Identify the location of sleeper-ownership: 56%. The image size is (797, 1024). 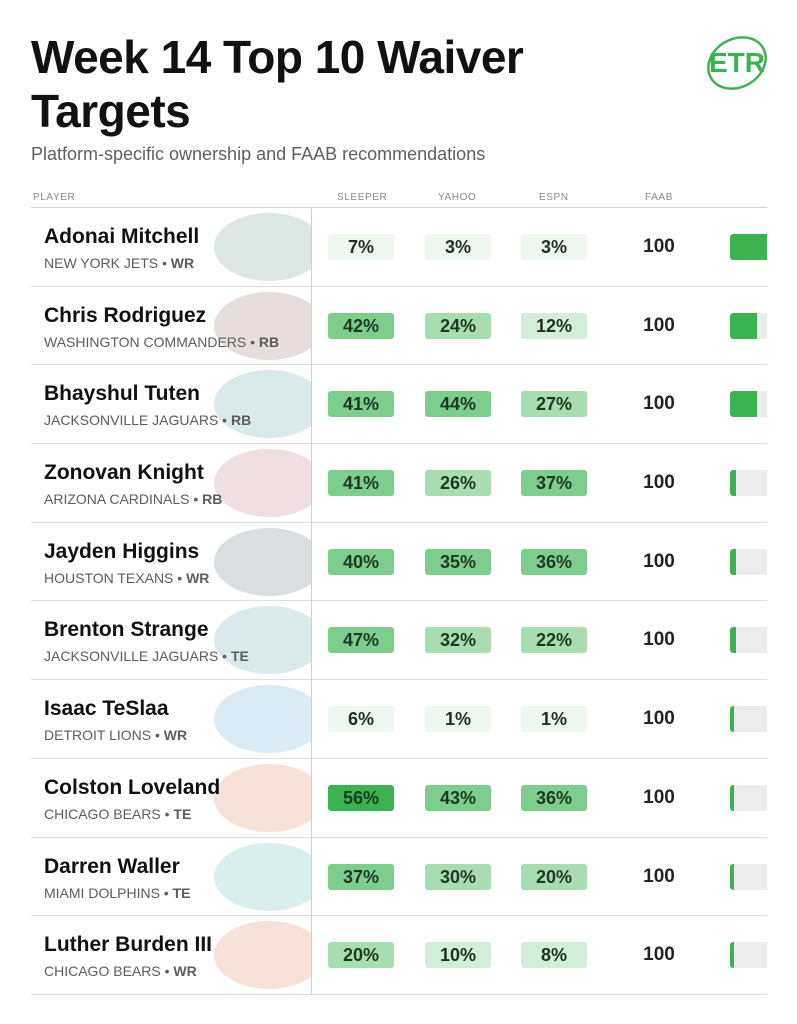
(361, 797).